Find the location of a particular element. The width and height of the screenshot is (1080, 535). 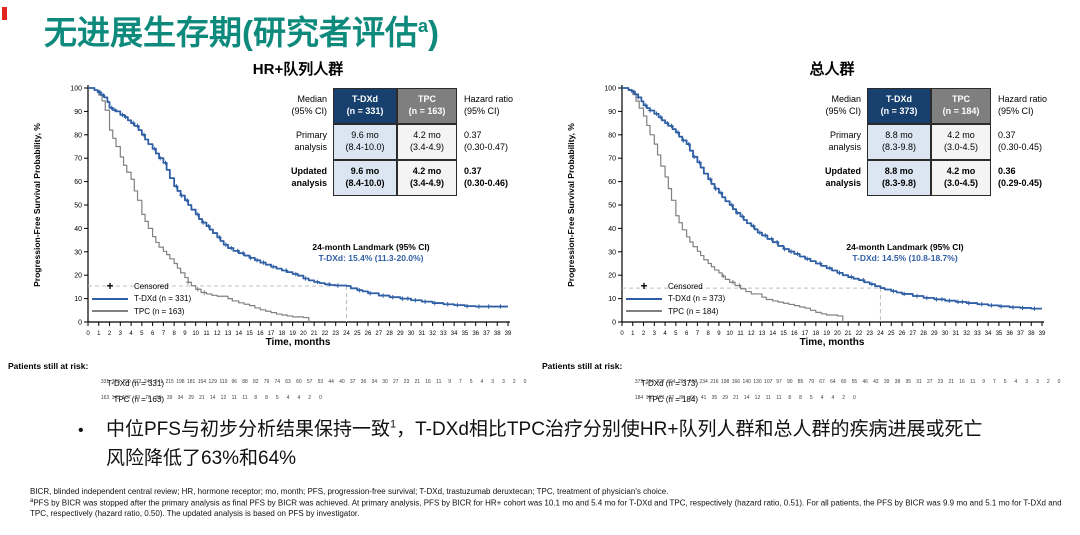

y-tick-label: 10 is located at coordinates (612, 299).